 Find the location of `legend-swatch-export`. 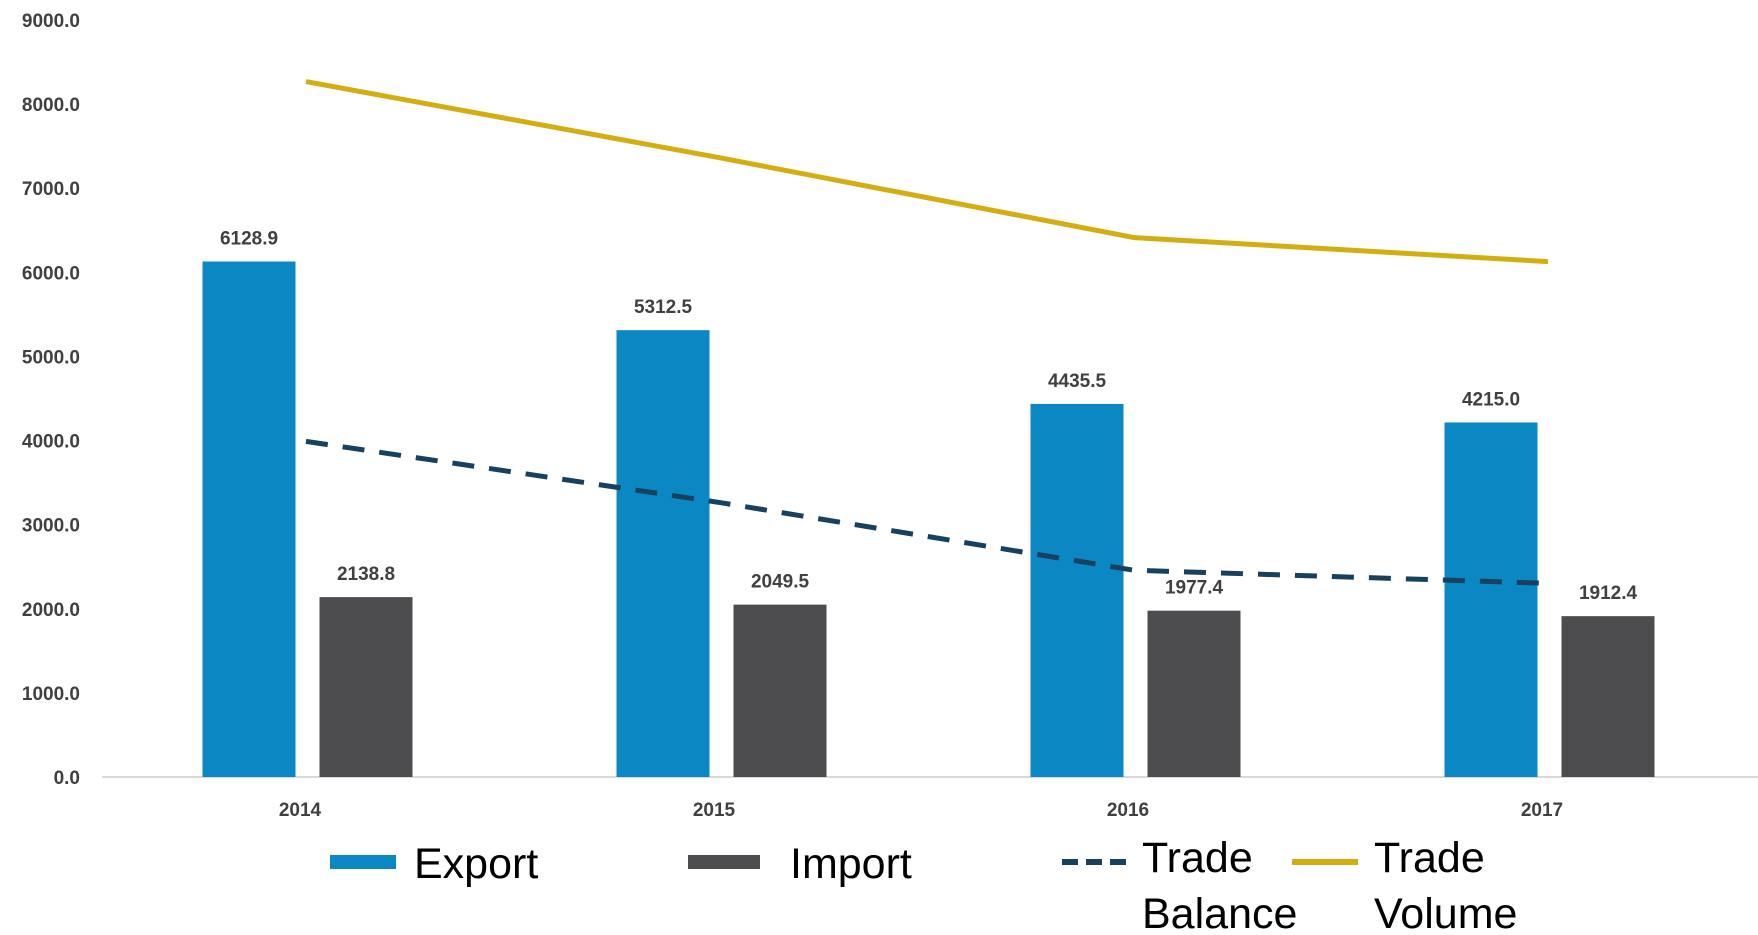

legend-swatch-export is located at coordinates (363, 862).